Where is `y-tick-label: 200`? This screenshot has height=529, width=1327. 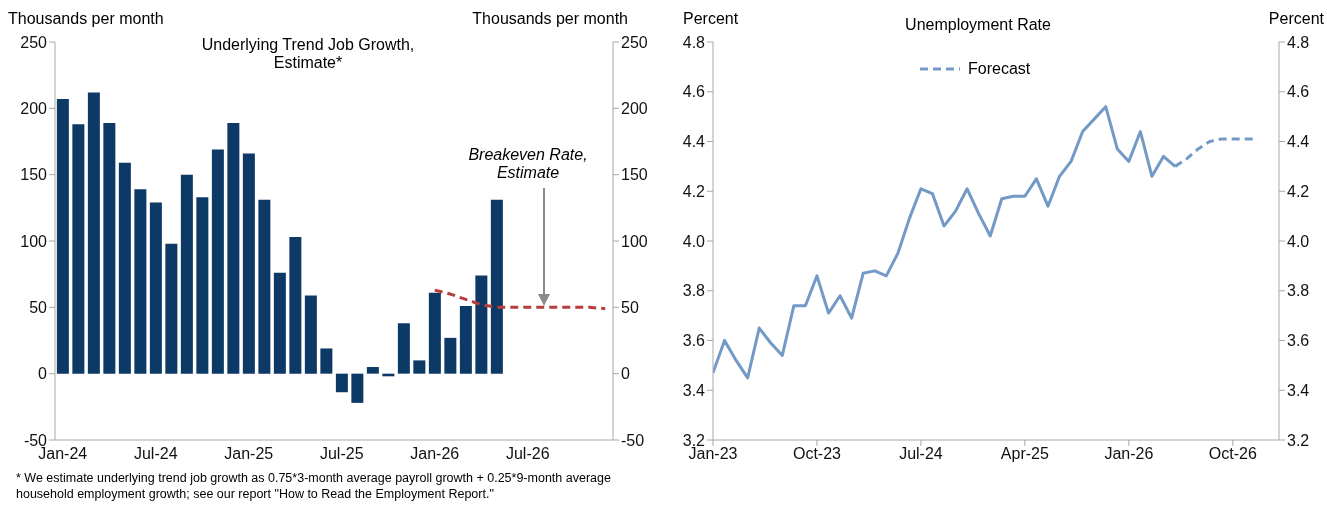 y-tick-label: 200 is located at coordinates (34, 109).